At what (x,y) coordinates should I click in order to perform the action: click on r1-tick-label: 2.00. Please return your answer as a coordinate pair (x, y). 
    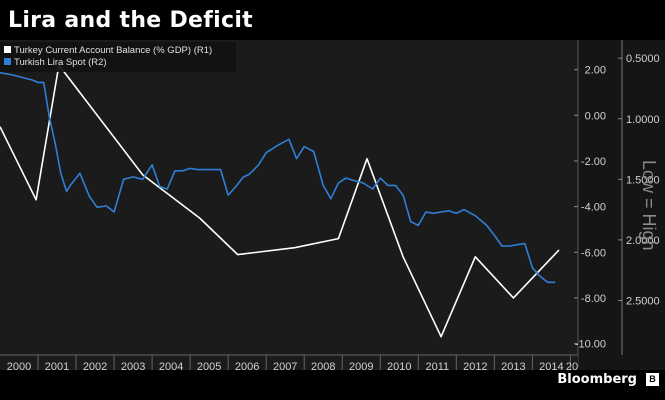
    Looking at the image, I should click on (595, 71).